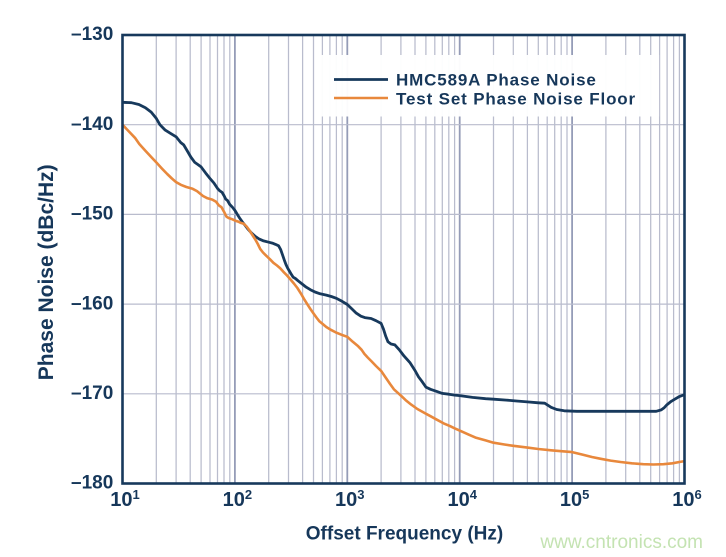 The image size is (726, 557). What do you see at coordinates (92, 483) in the screenshot?
I see `svg-text: –180` at bounding box center [92, 483].